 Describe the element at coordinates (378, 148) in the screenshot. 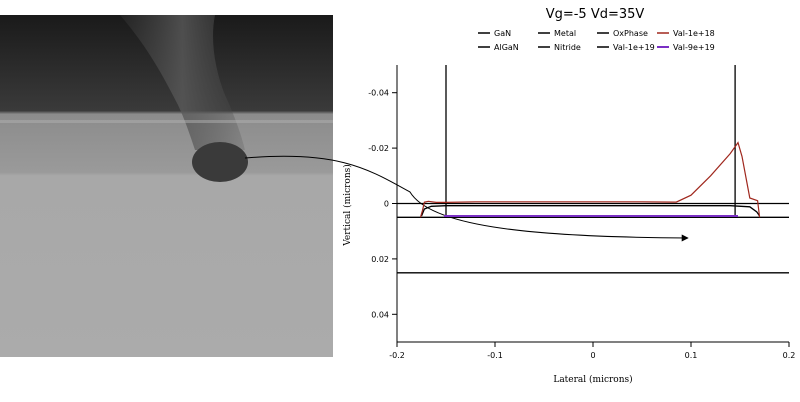

I see `y-tick-label: -0.02` at that location.